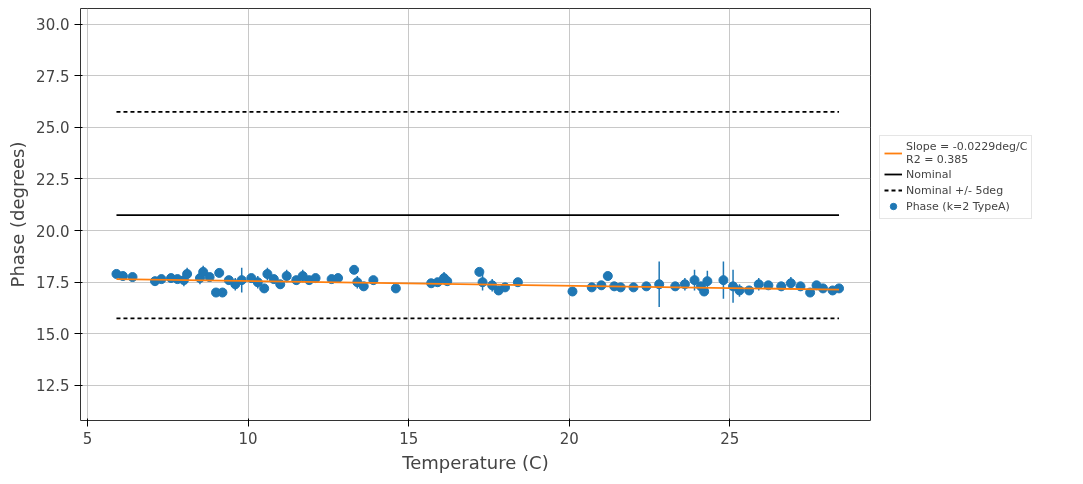 The image size is (1083, 484). Describe the element at coordinates (53, 334) in the screenshot. I see `y-tick-label: 15.0` at that location.